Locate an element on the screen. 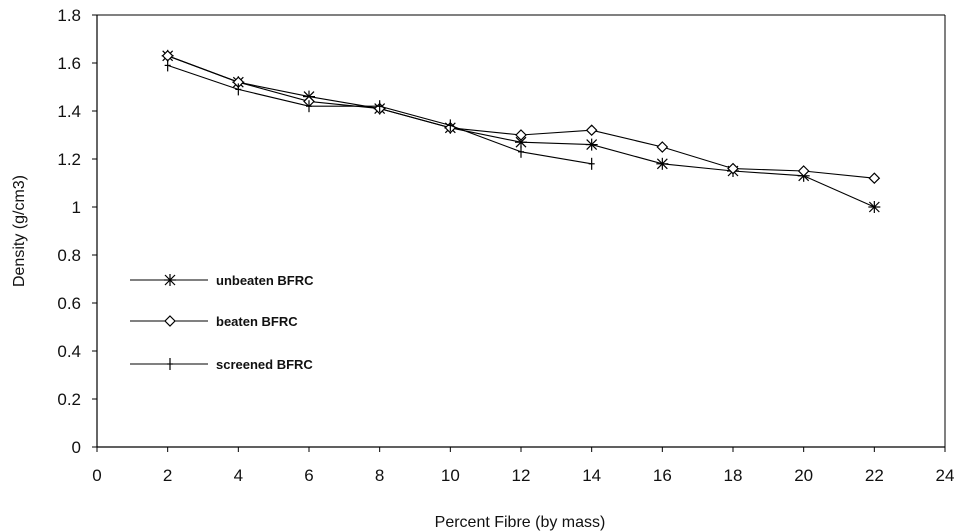 This screenshot has width=964, height=531. x-ticks: 0 2 4 6 8 10 12 14 16 18 20 22 24 is located at coordinates (523, 466).